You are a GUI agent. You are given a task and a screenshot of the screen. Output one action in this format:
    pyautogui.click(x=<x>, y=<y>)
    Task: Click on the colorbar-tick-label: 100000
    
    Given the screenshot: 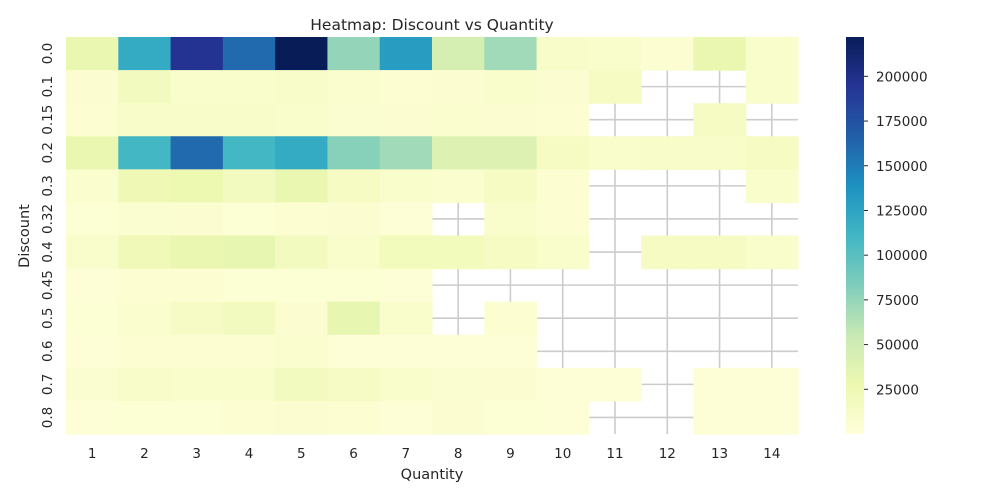 What is the action you would take?
    pyautogui.click(x=902, y=256)
    